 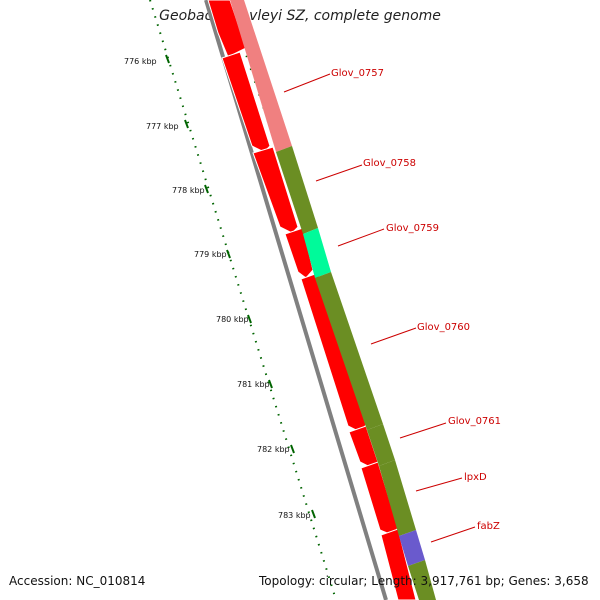 I want to click on gene-label-lpxd: lpxD, so click(x=475, y=477).